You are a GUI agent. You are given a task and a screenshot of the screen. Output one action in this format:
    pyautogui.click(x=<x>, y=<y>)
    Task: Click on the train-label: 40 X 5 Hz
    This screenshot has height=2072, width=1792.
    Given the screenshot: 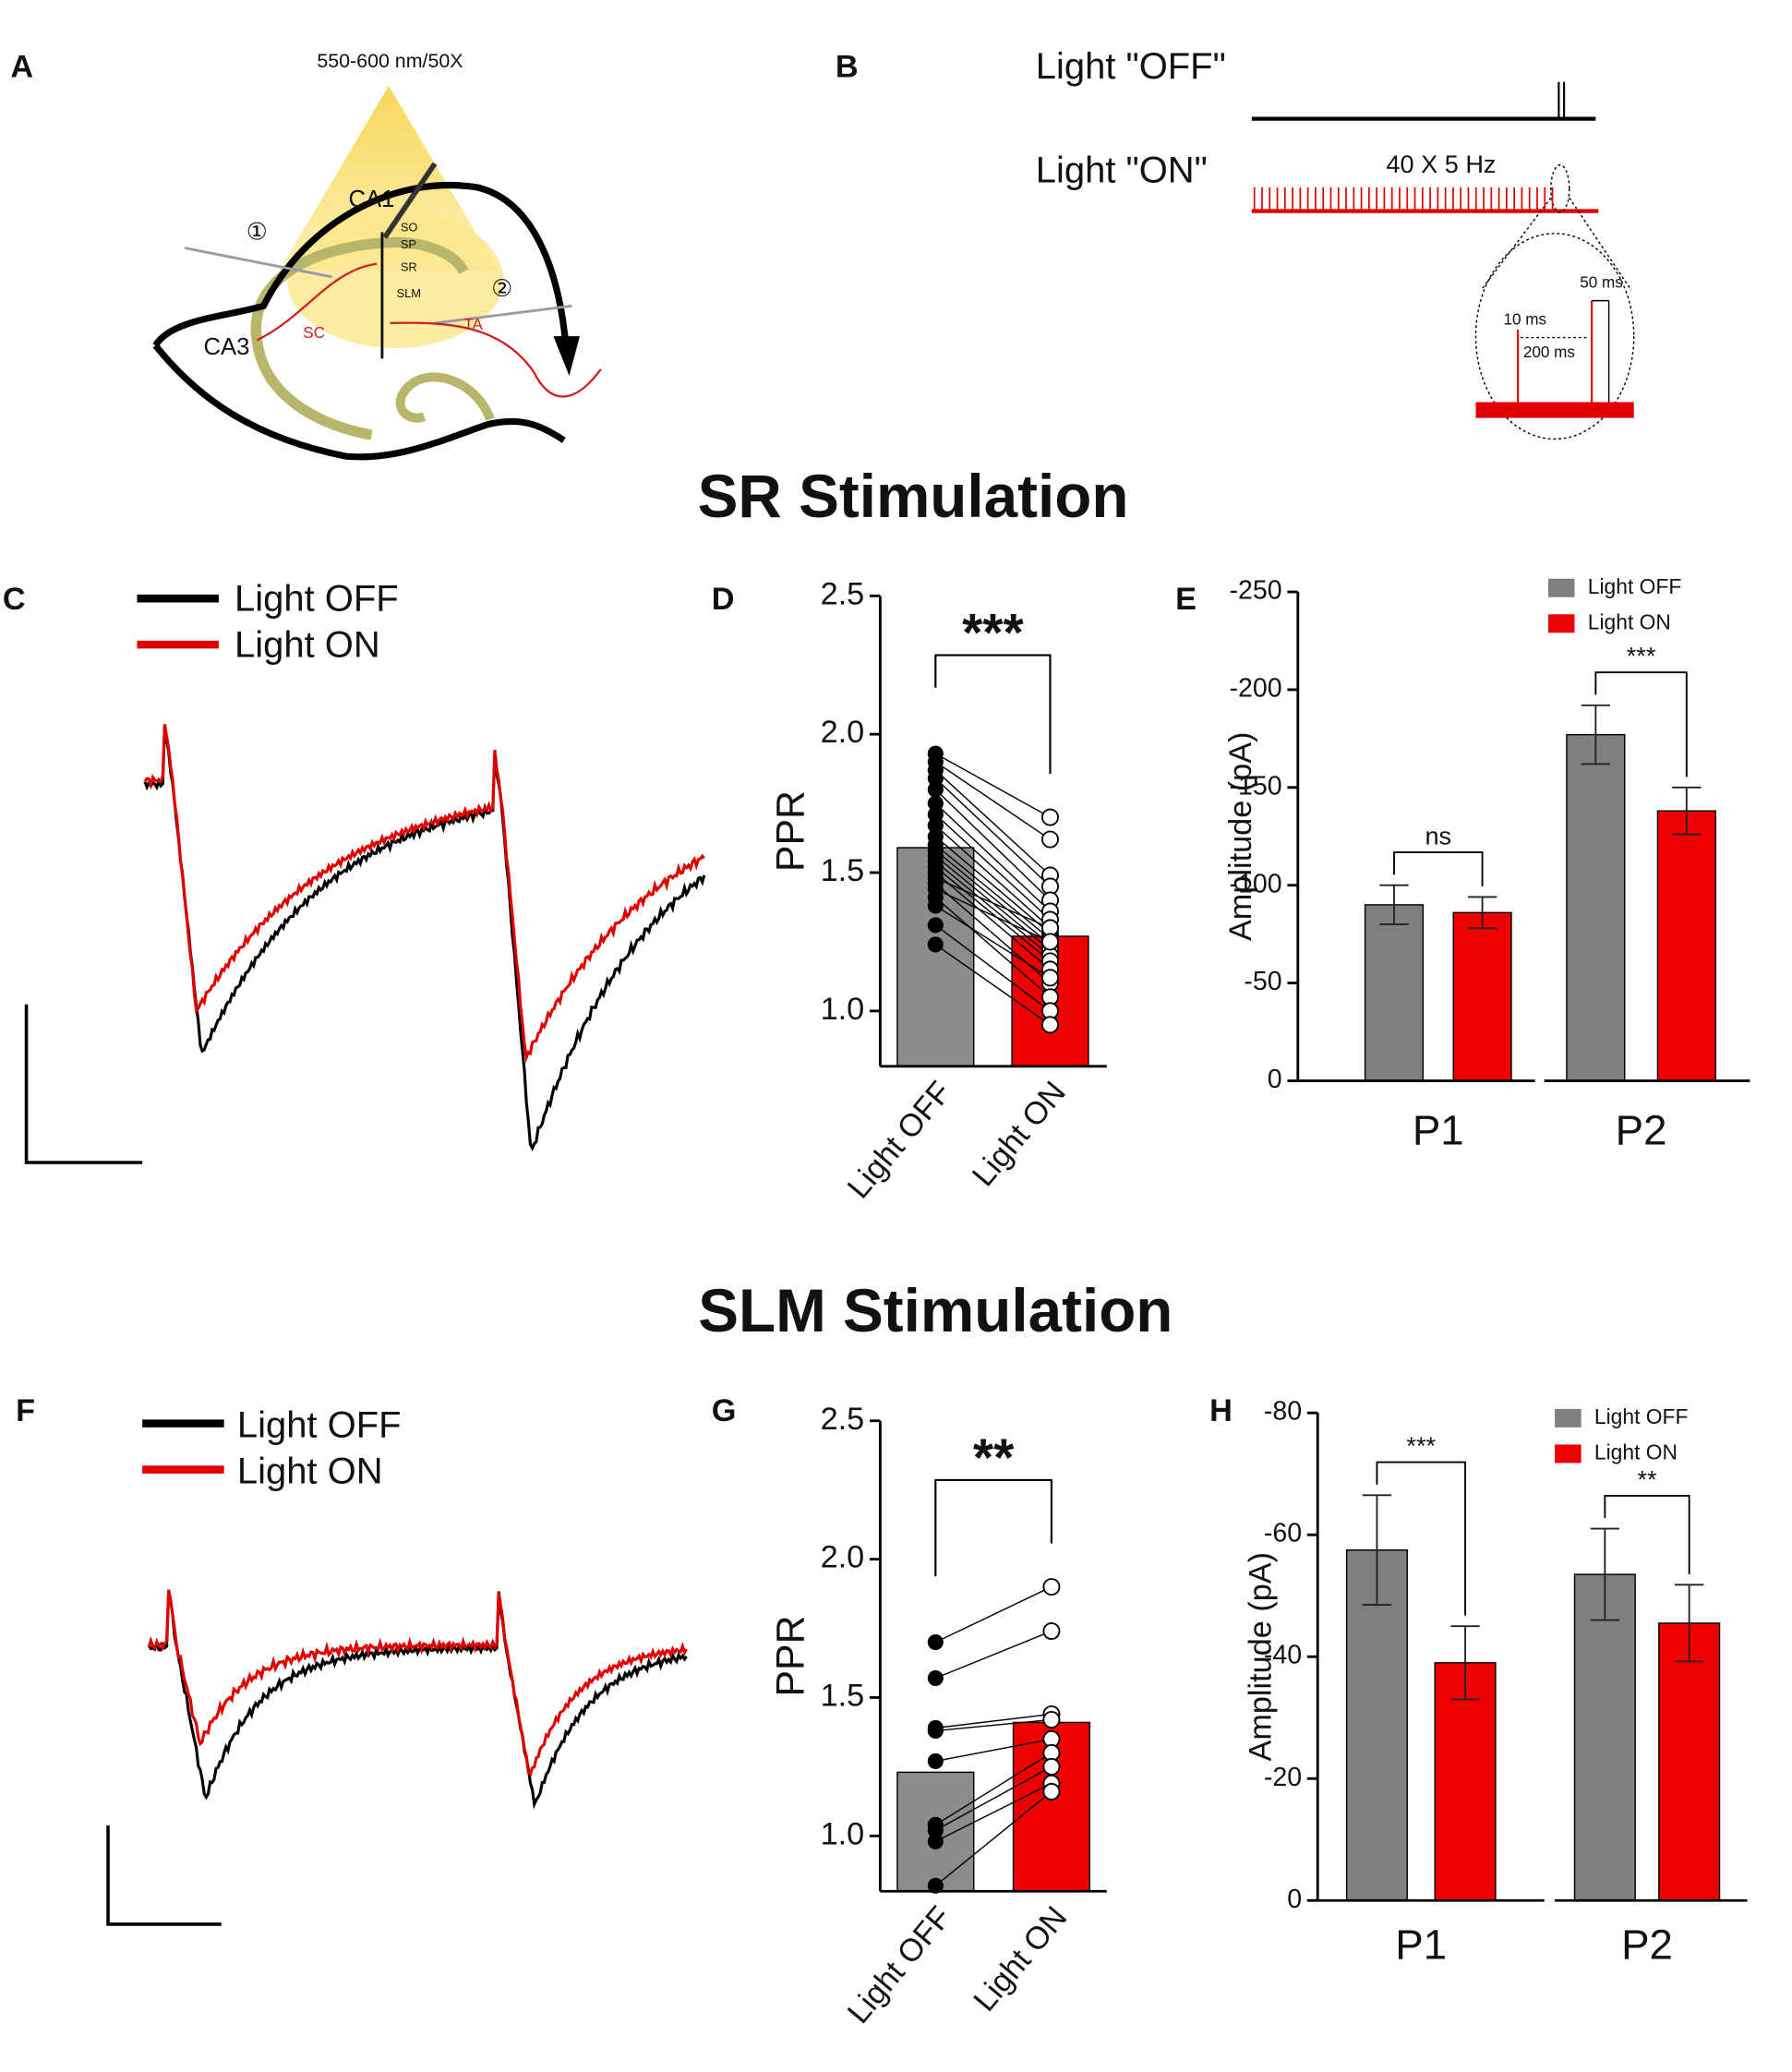 What is the action you would take?
    pyautogui.click(x=1441, y=164)
    